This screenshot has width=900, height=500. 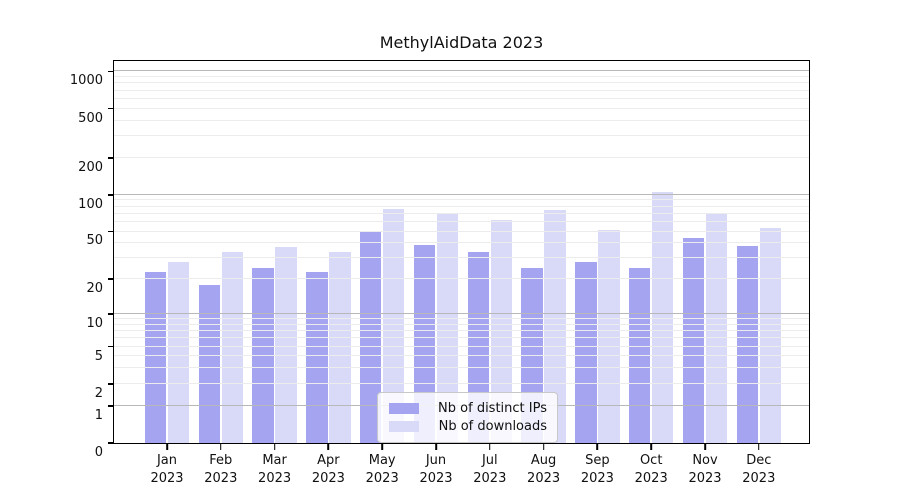 I want to click on bar-downloads-nov, so click(x=716, y=327).